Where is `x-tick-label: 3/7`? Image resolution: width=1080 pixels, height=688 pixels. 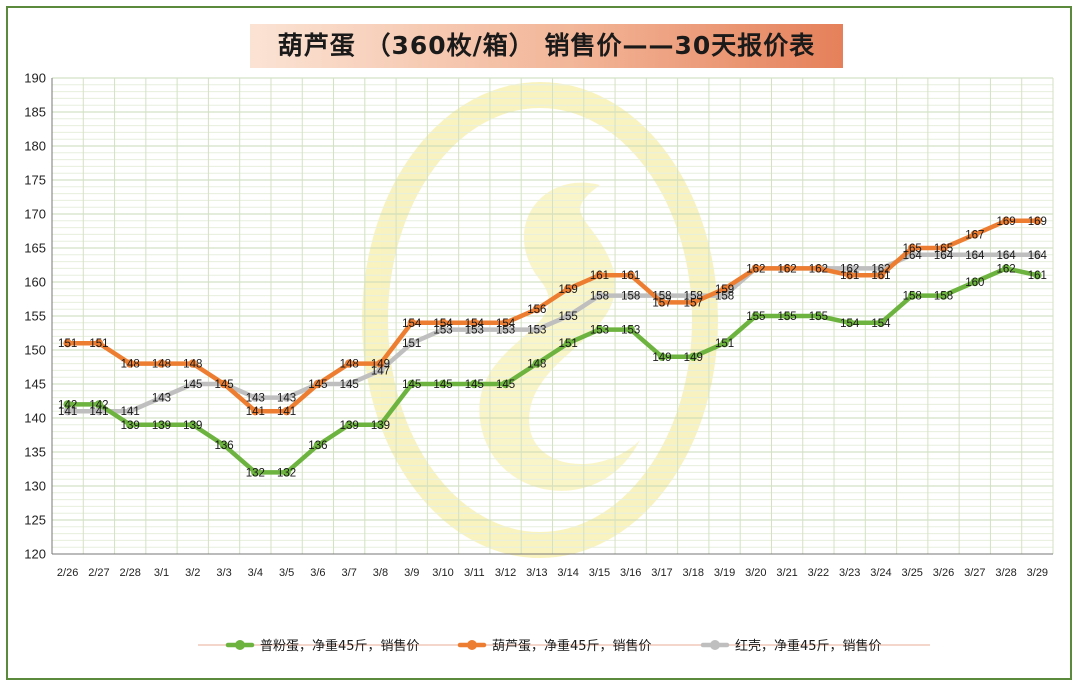
x-tick-label: 3/7 is located at coordinates (349, 573).